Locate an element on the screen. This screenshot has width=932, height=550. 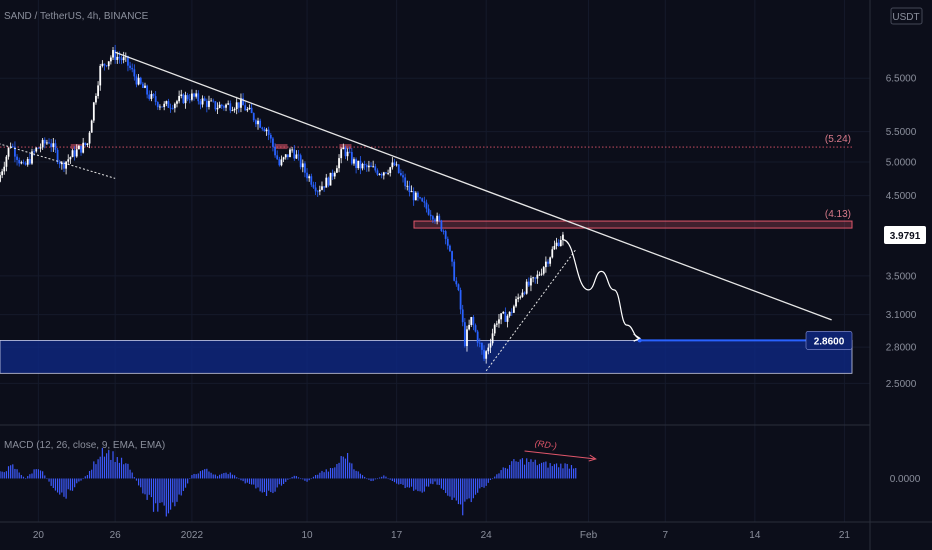
time-tick-label: 14 is located at coordinates (755, 535).